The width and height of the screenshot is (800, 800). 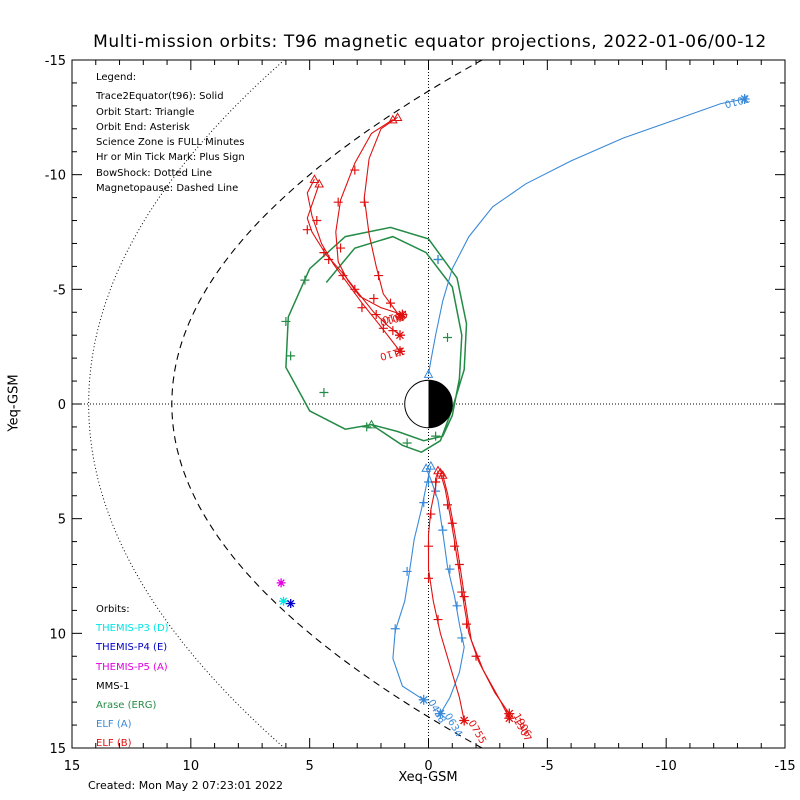 I want to click on legend-line-end: Orbit End: Asterisk, so click(x=143, y=127).